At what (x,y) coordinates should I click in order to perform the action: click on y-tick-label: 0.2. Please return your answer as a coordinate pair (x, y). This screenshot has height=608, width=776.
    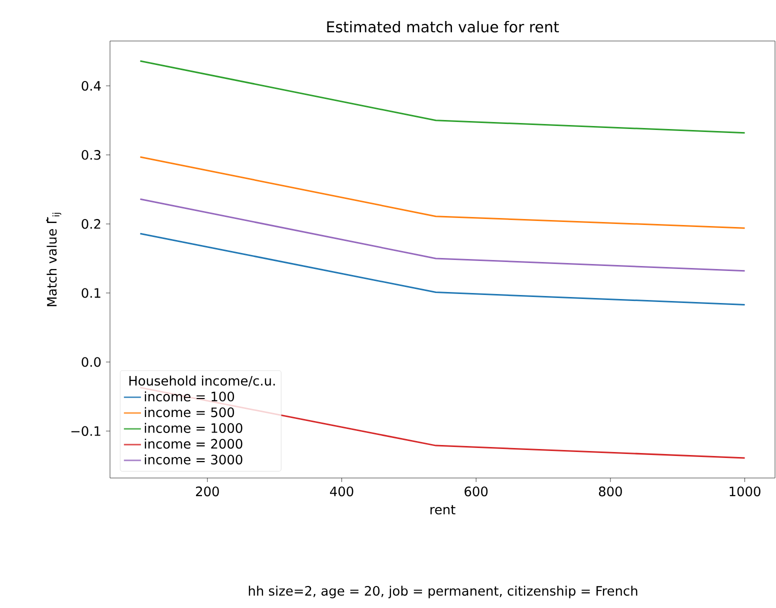
    Looking at the image, I should click on (91, 224).